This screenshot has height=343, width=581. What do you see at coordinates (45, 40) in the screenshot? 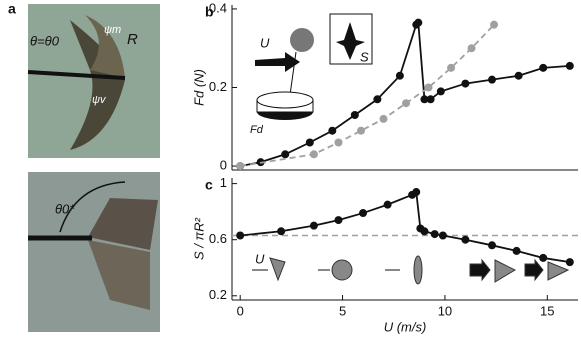
I see `annotation: θ=θ0` at bounding box center [45, 40].